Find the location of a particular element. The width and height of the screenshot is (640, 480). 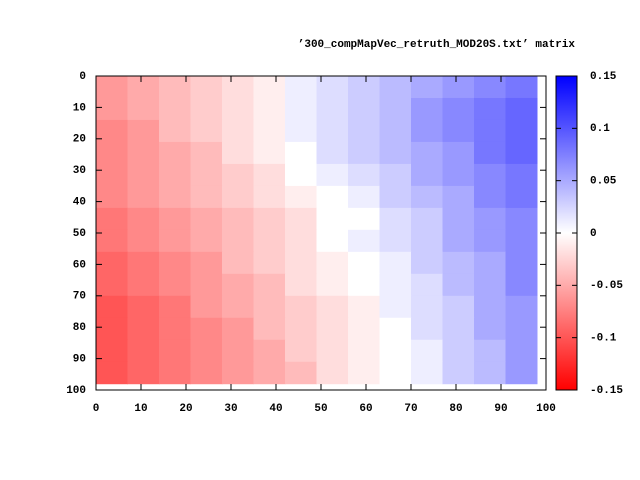

x-tick-label: 30 is located at coordinates (230, 409).